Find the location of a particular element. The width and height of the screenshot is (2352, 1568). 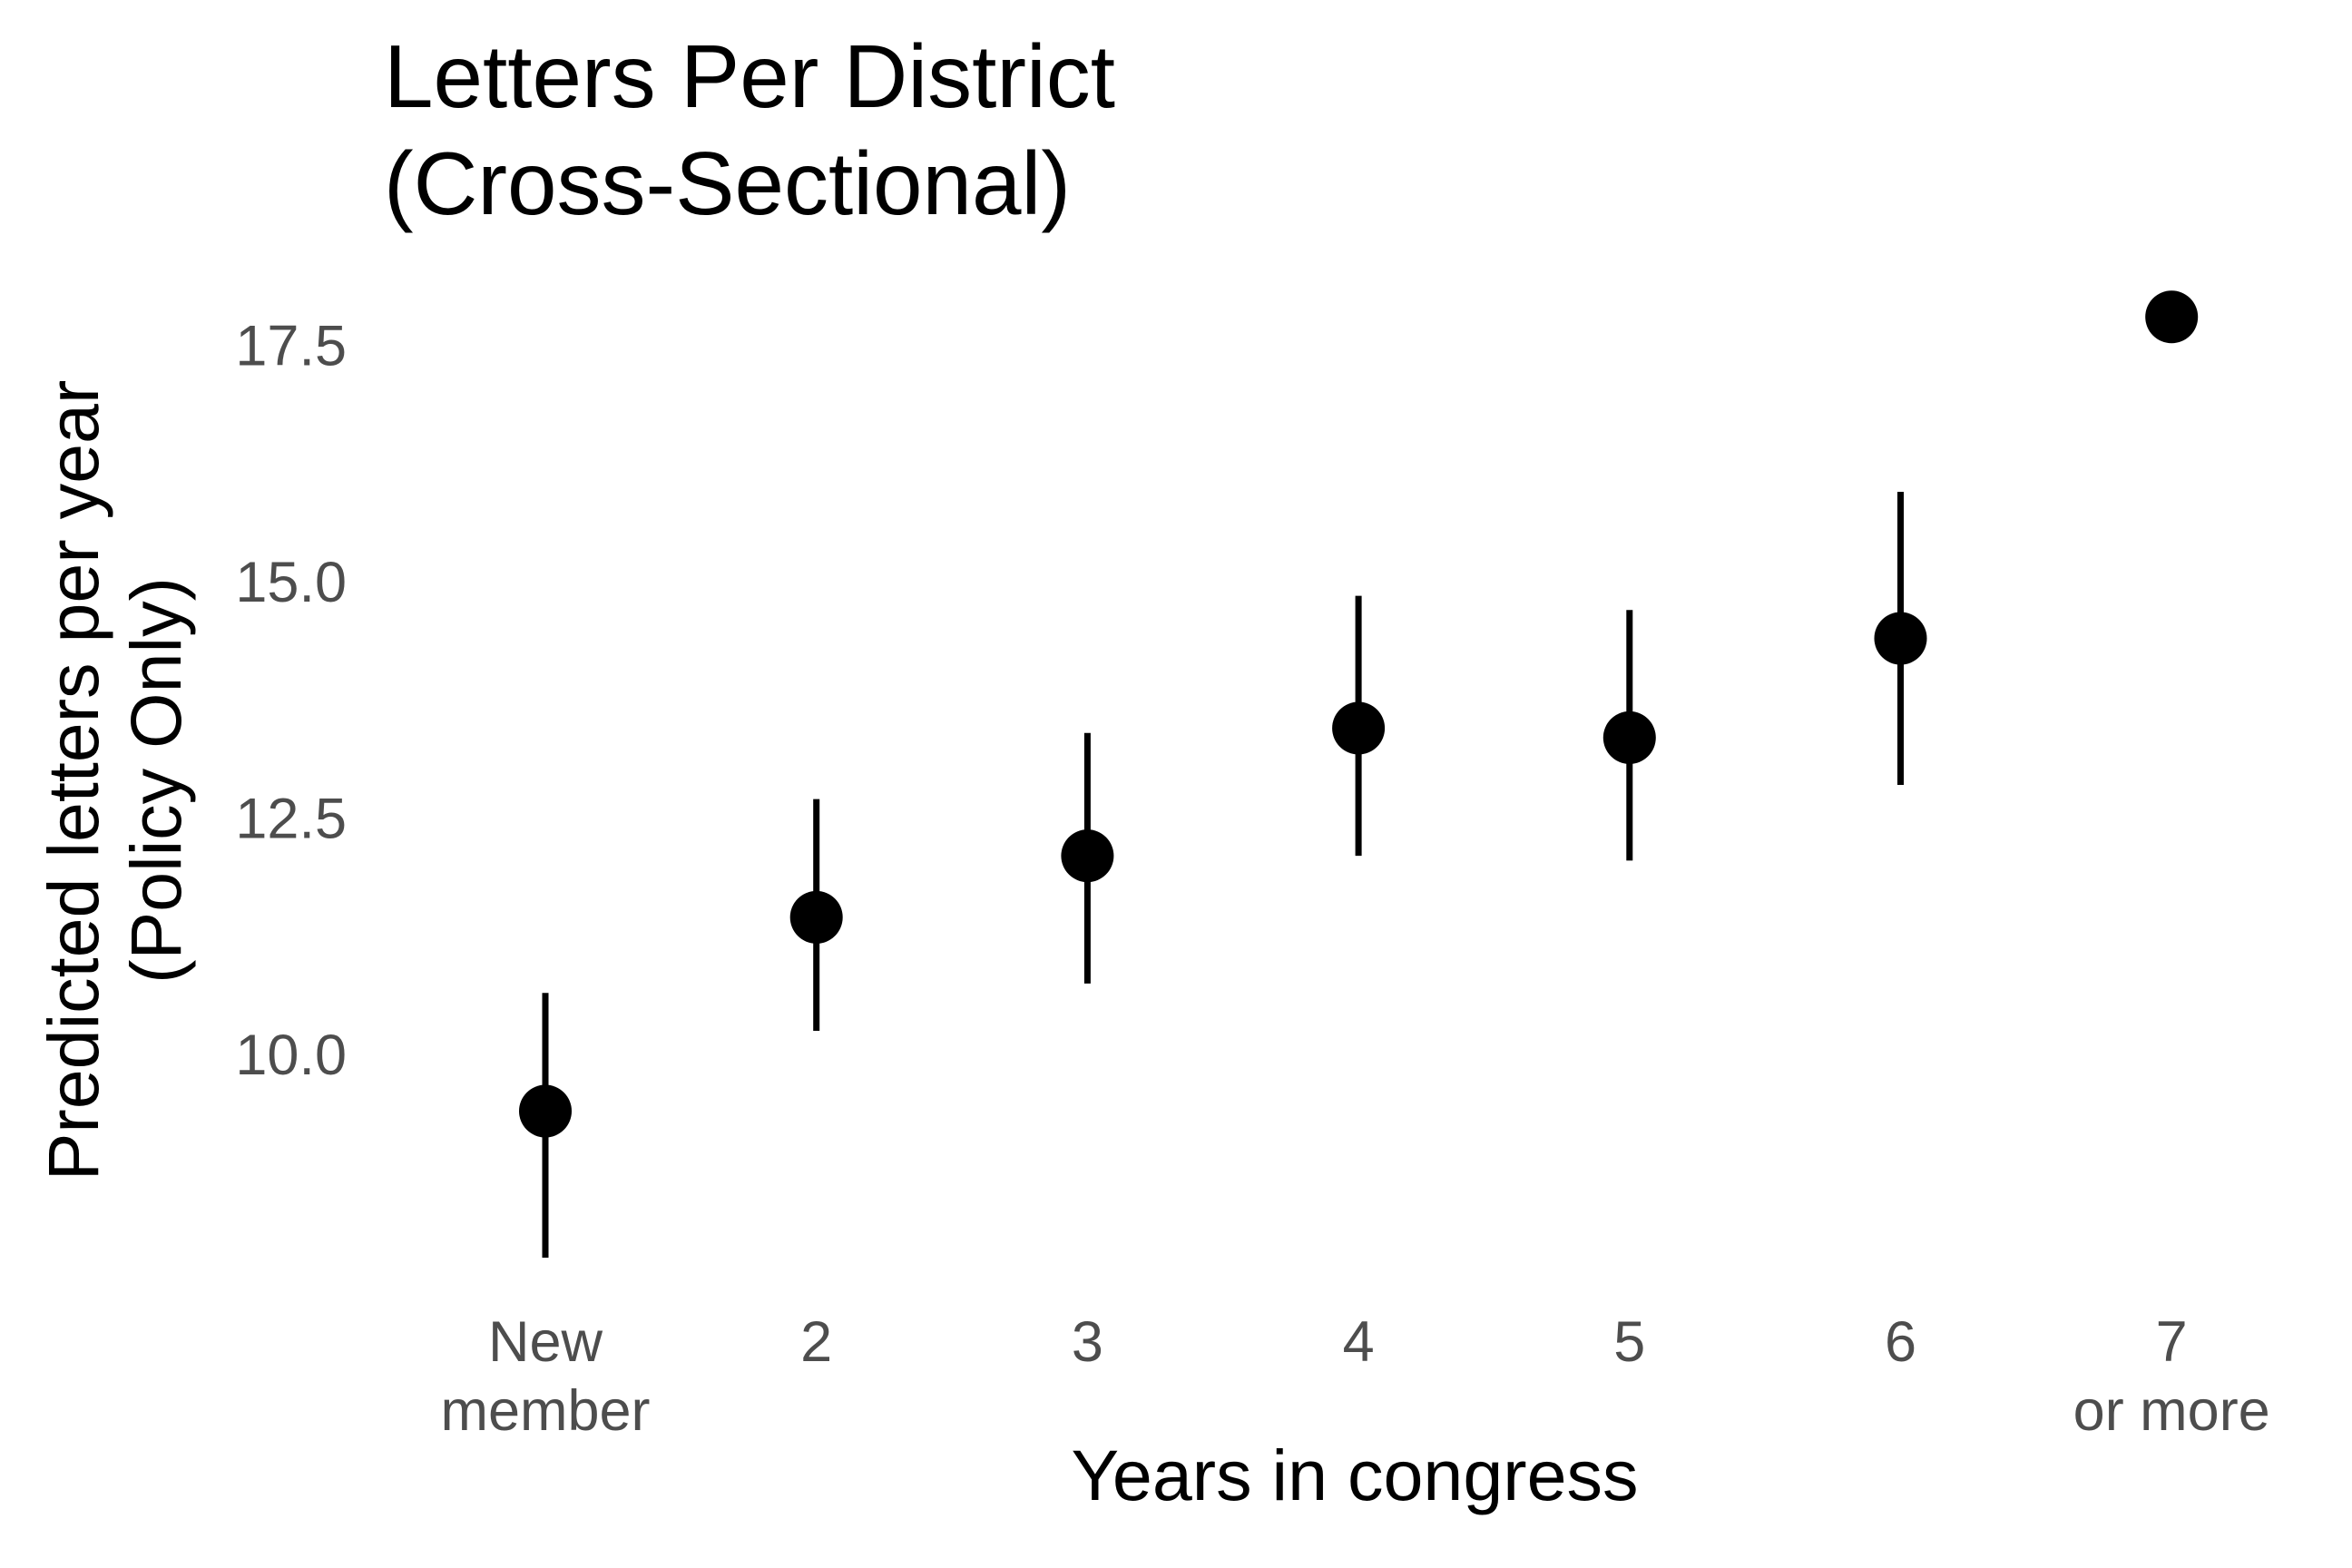

y-tick-label: 17.5 is located at coordinates (291, 346).